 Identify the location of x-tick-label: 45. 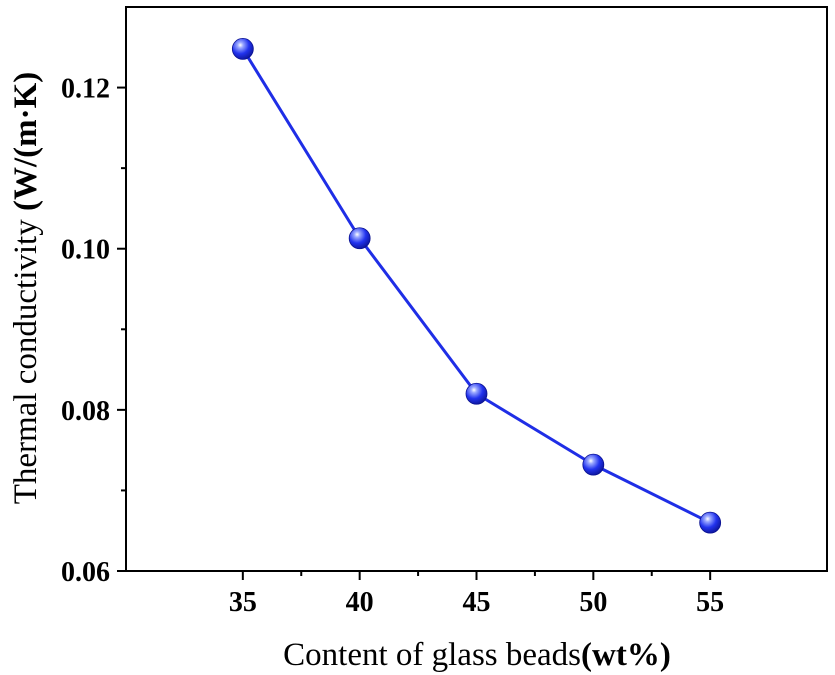
(477, 602).